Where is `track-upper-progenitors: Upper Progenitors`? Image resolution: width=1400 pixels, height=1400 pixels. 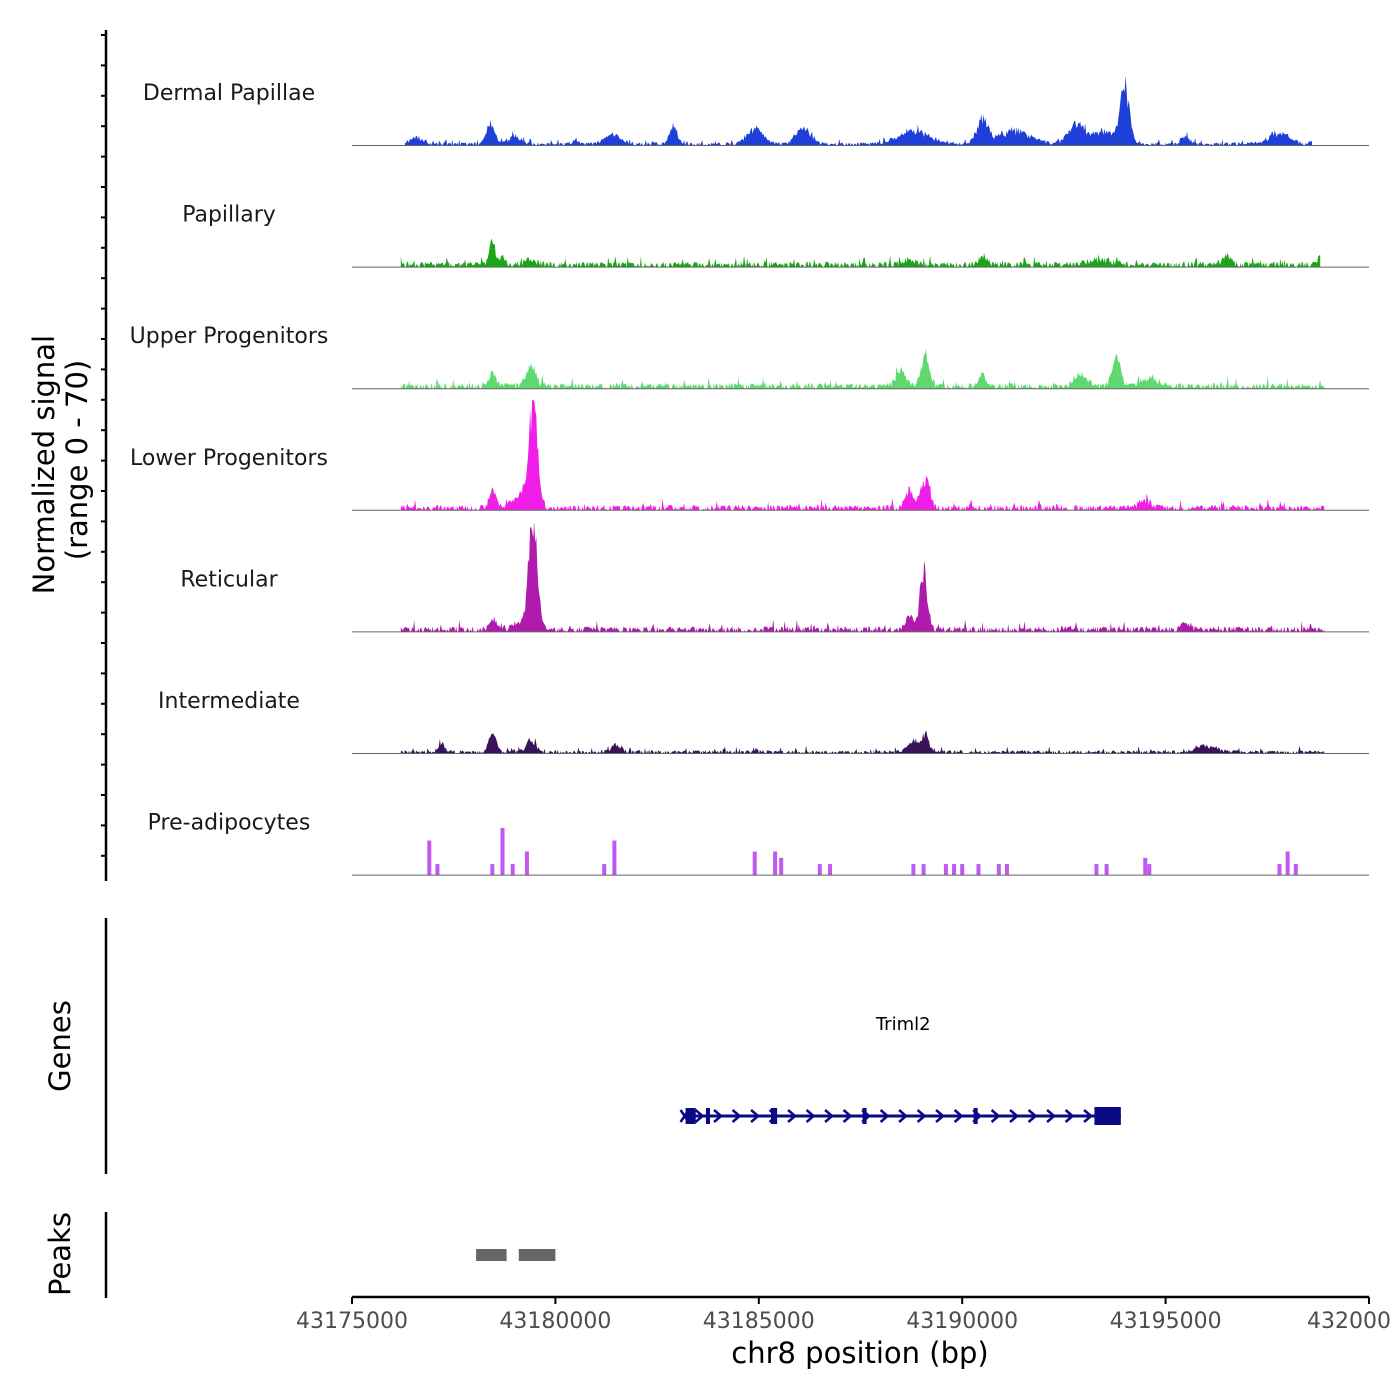 track-upper-progenitors: Upper Progenitors is located at coordinates (749, 357).